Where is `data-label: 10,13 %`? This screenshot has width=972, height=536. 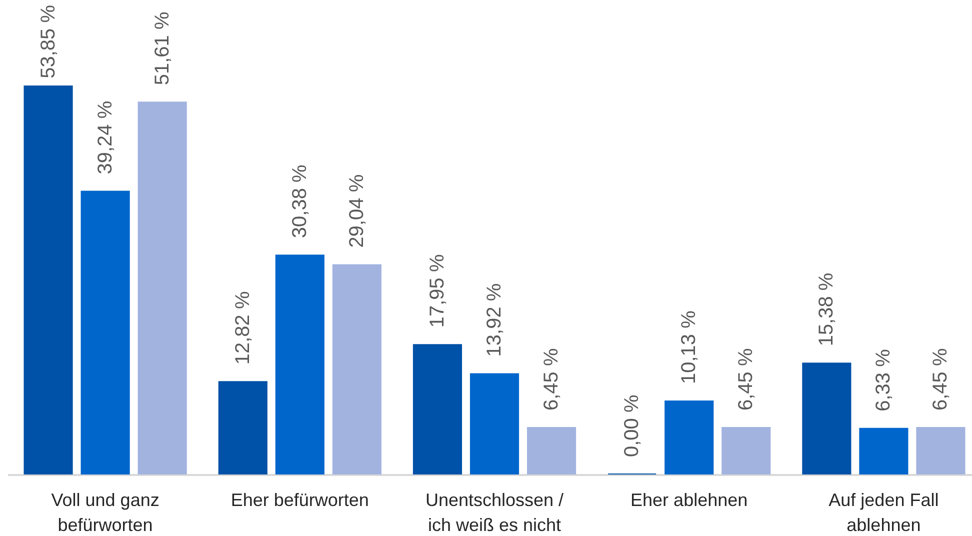 data-label: 10,13 % is located at coordinates (689, 347).